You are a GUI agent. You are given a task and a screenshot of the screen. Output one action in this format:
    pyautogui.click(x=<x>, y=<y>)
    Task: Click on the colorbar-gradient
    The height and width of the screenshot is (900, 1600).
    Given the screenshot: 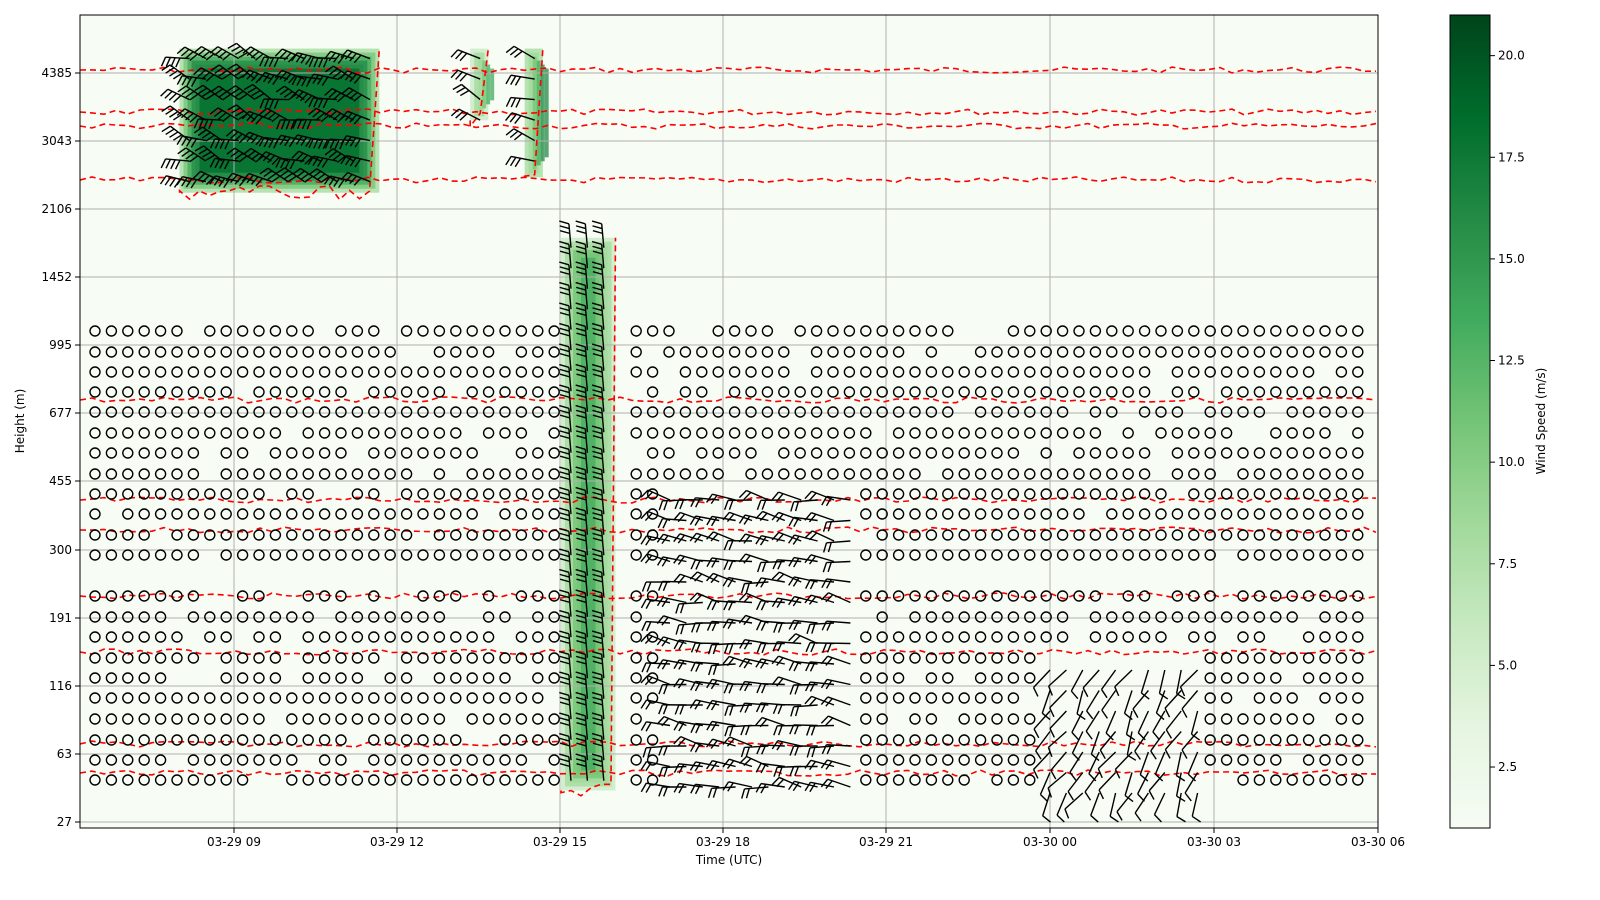 What is the action you would take?
    pyautogui.click(x=1470, y=421)
    